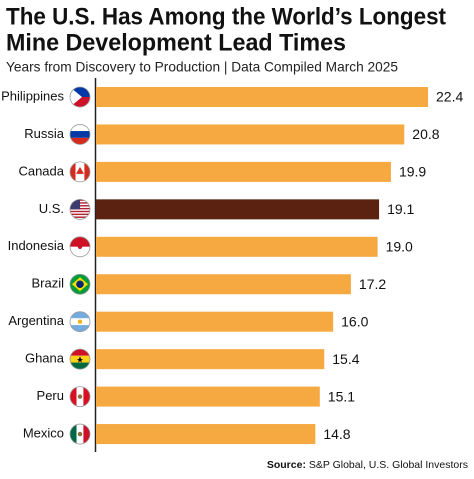  Describe the element at coordinates (50, 395) in the screenshot. I see `y-tick-label: Peru` at that location.